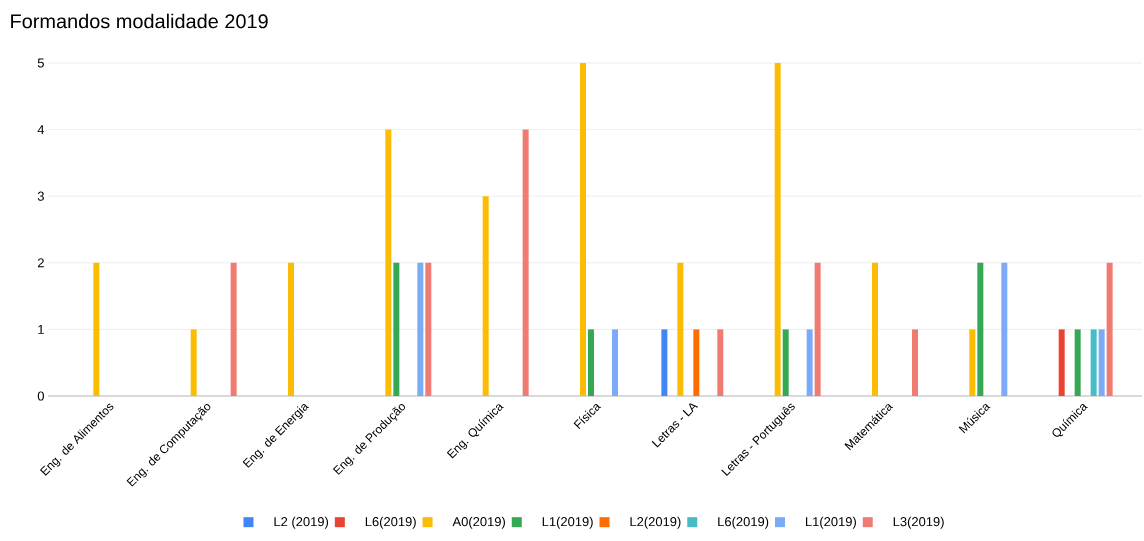 The image size is (1144, 541). I want to click on y-tick-label: 1, so click(41, 329).